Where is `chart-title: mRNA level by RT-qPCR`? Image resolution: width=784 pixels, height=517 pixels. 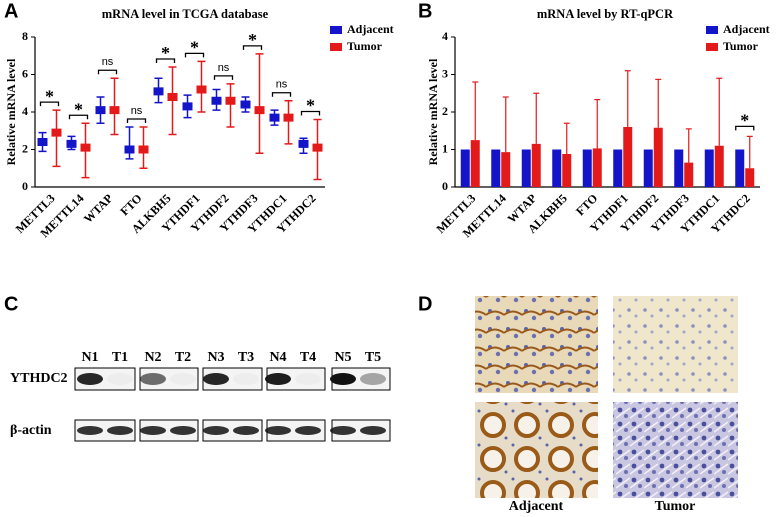
chart-title: mRNA level by RT-qPCR is located at coordinates (605, 14).